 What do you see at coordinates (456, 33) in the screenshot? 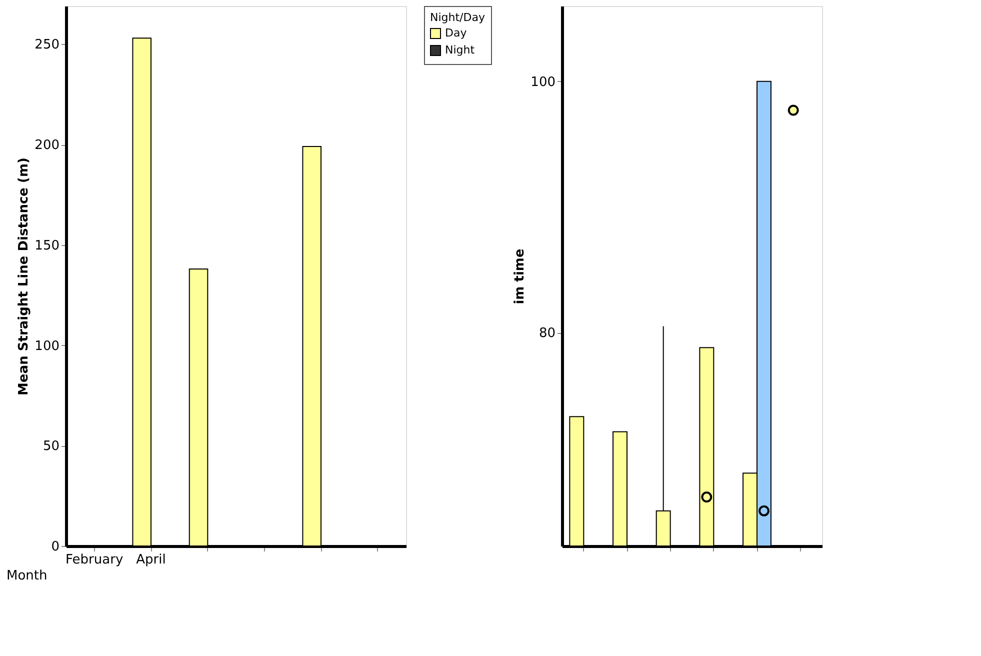
I see `legend-label: Day` at bounding box center [456, 33].